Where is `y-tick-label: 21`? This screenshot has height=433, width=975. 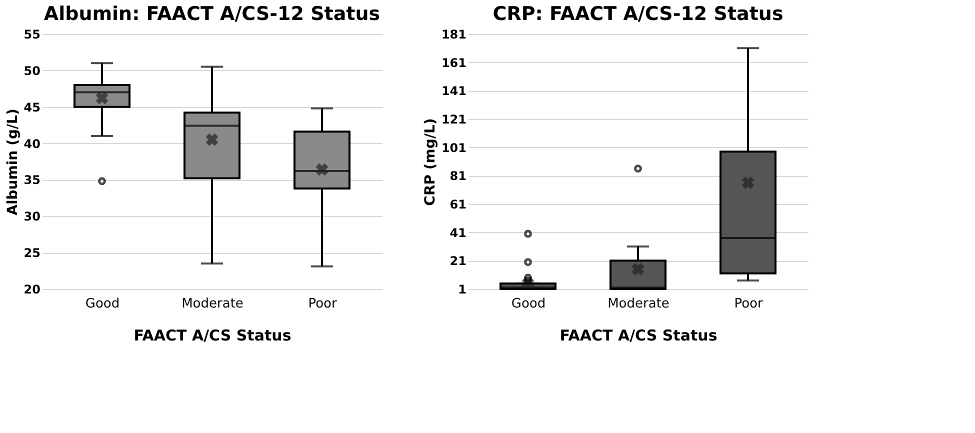 y-tick-label: 21 is located at coordinates (458, 261).